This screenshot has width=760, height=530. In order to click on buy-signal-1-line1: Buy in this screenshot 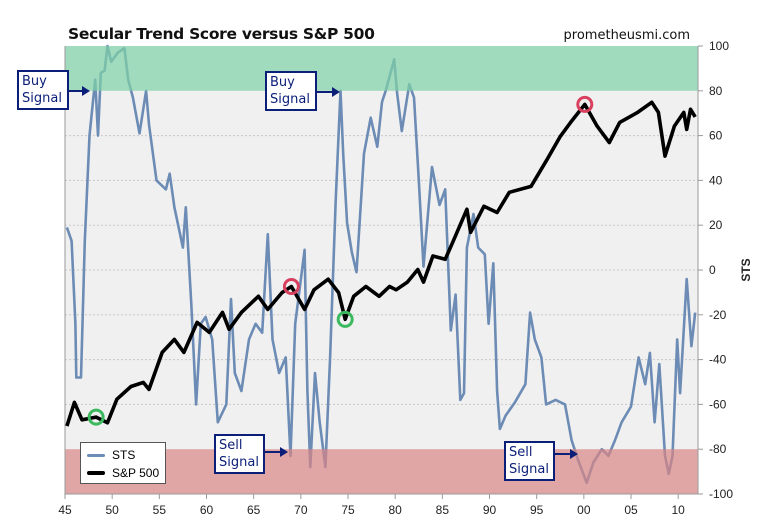, I will do `click(34, 81)`.